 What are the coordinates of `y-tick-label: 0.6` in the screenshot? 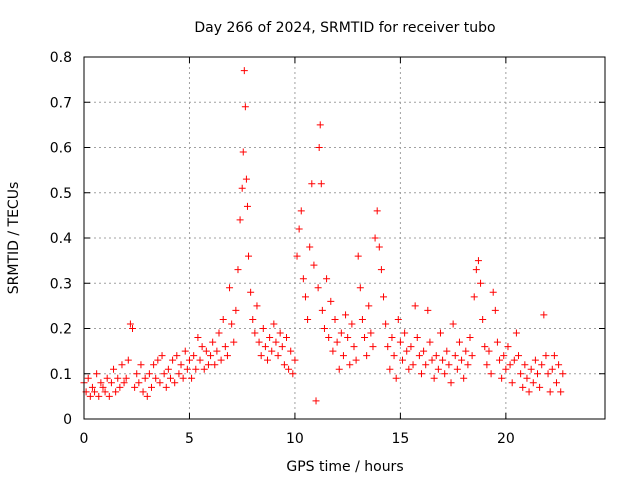 It's located at (61, 149).